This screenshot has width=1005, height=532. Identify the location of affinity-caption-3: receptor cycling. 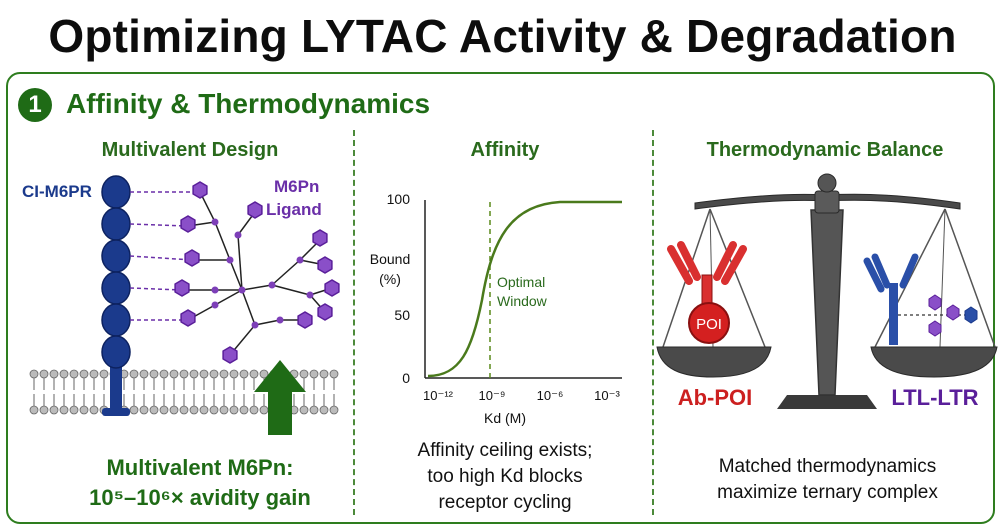
(505, 502).